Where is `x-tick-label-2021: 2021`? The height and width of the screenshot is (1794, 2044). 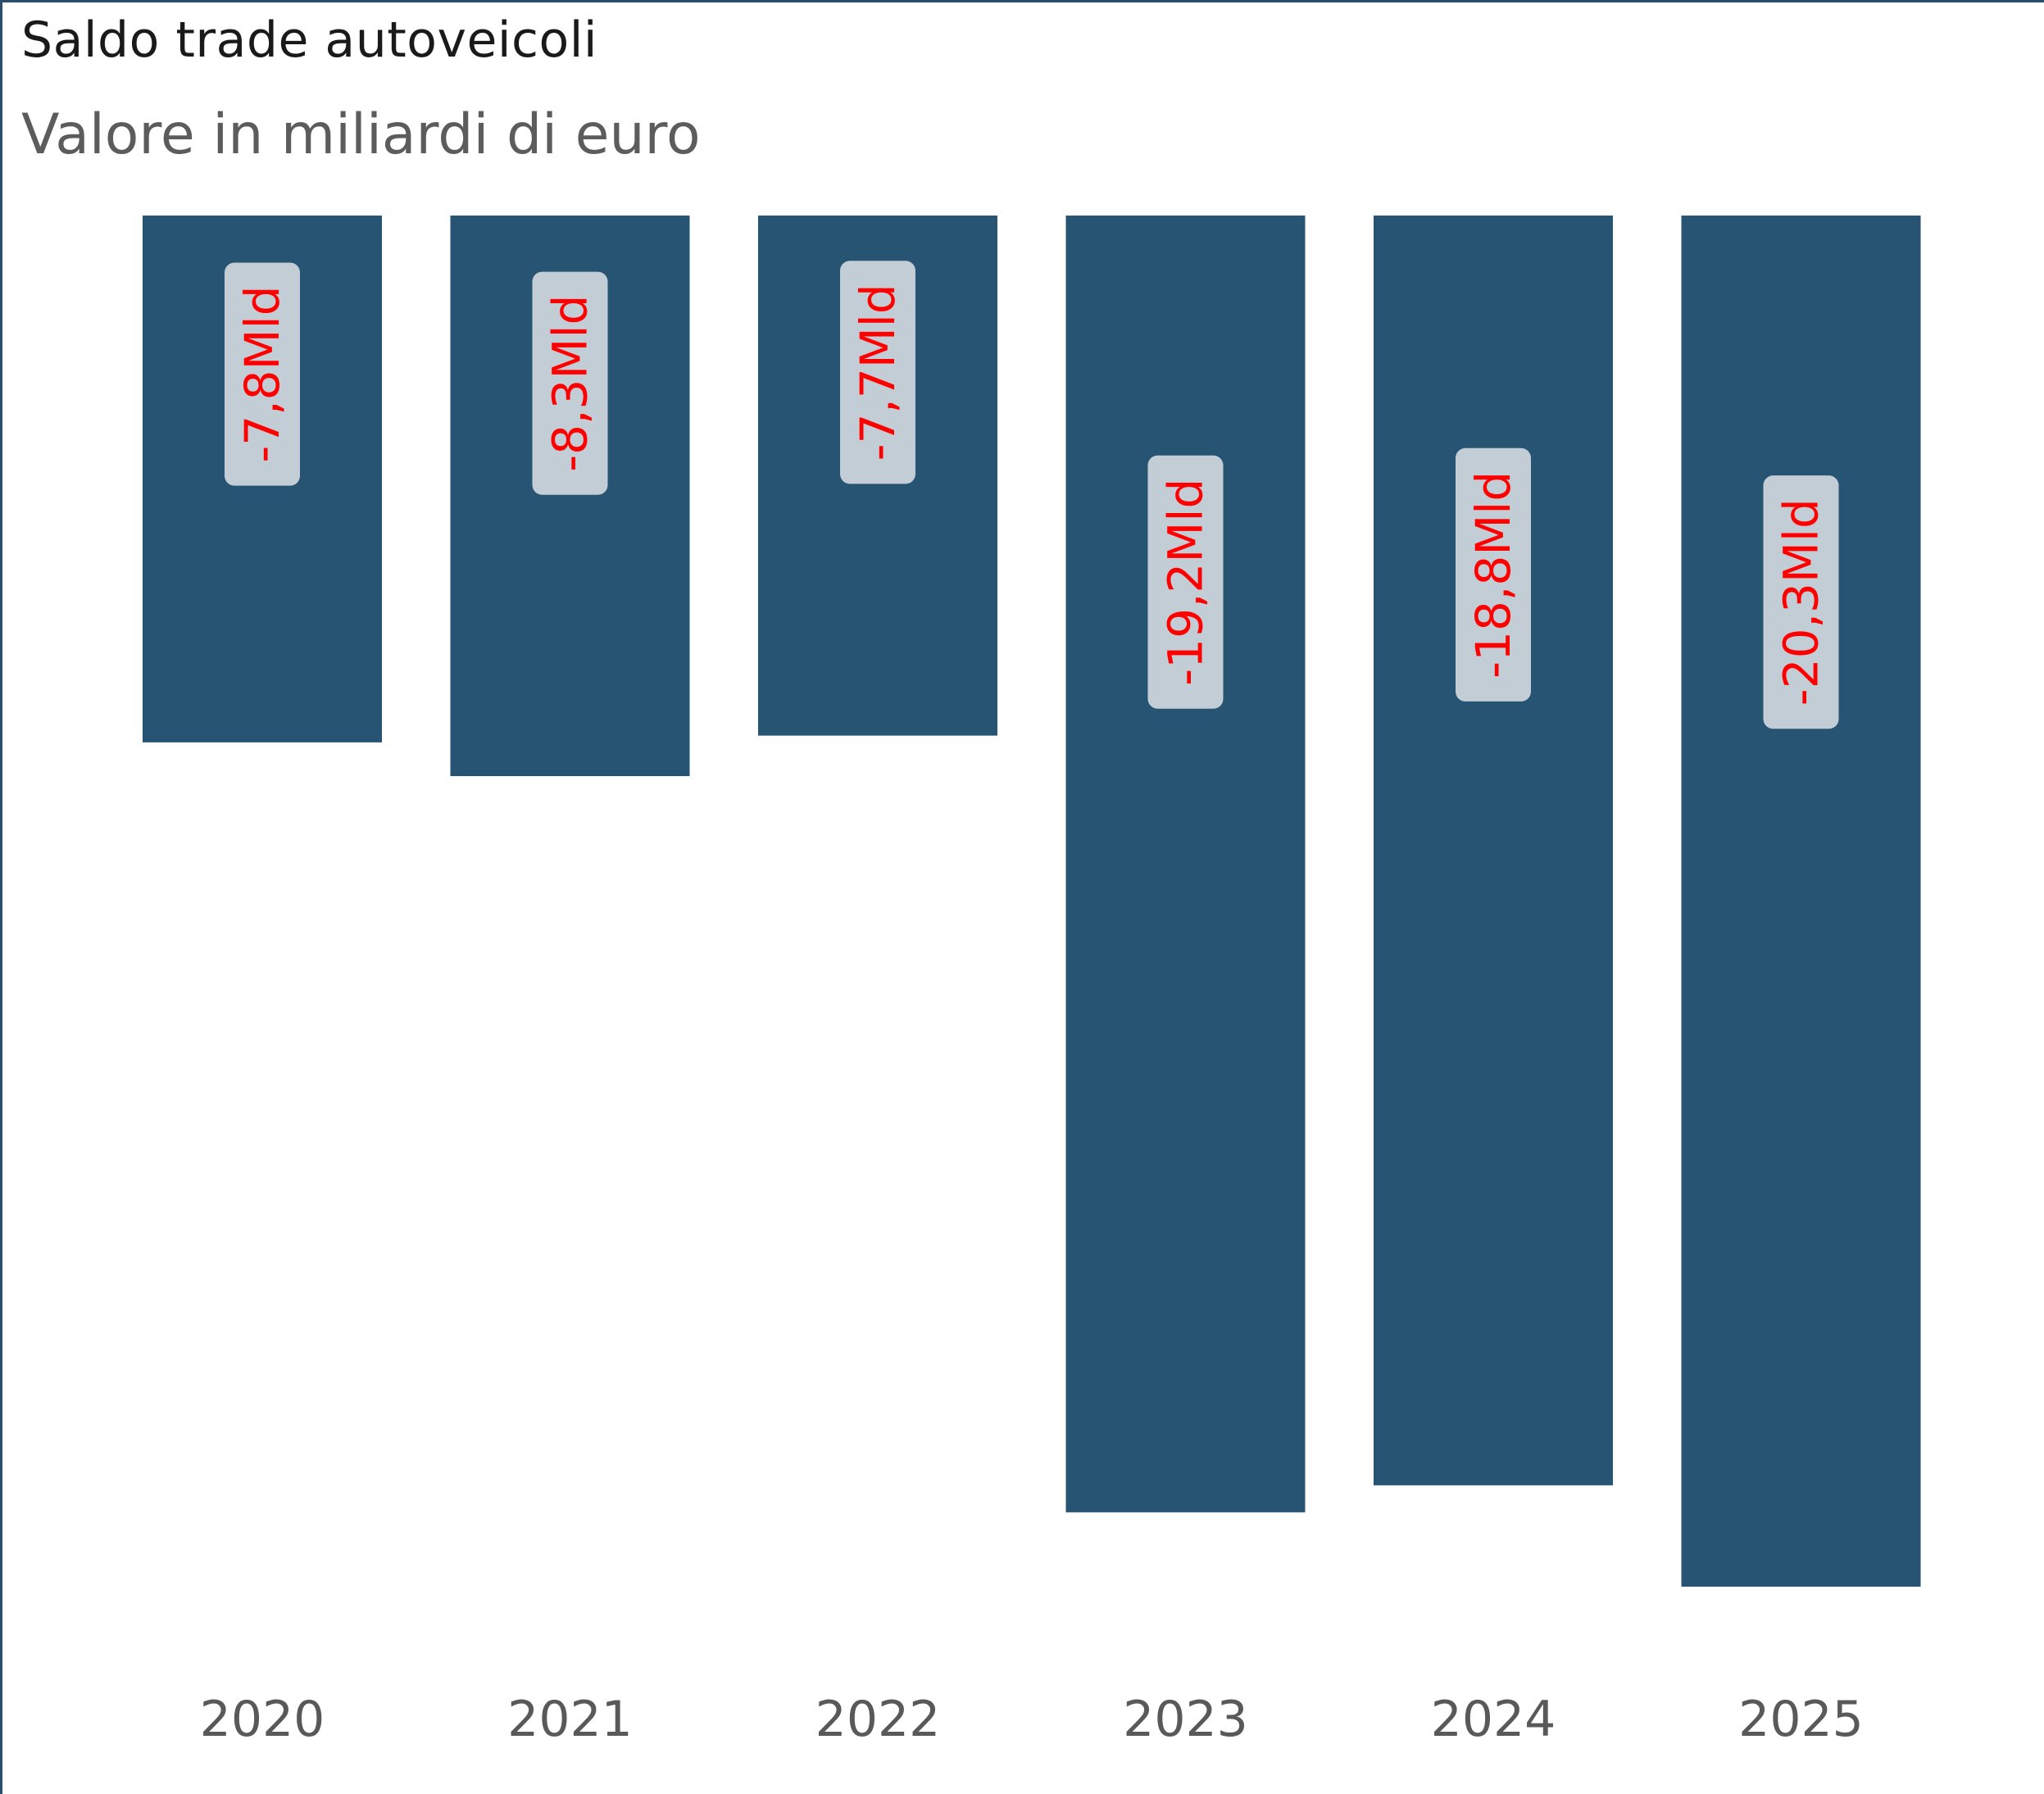 x-tick-label-2021: 2021 is located at coordinates (570, 1720).